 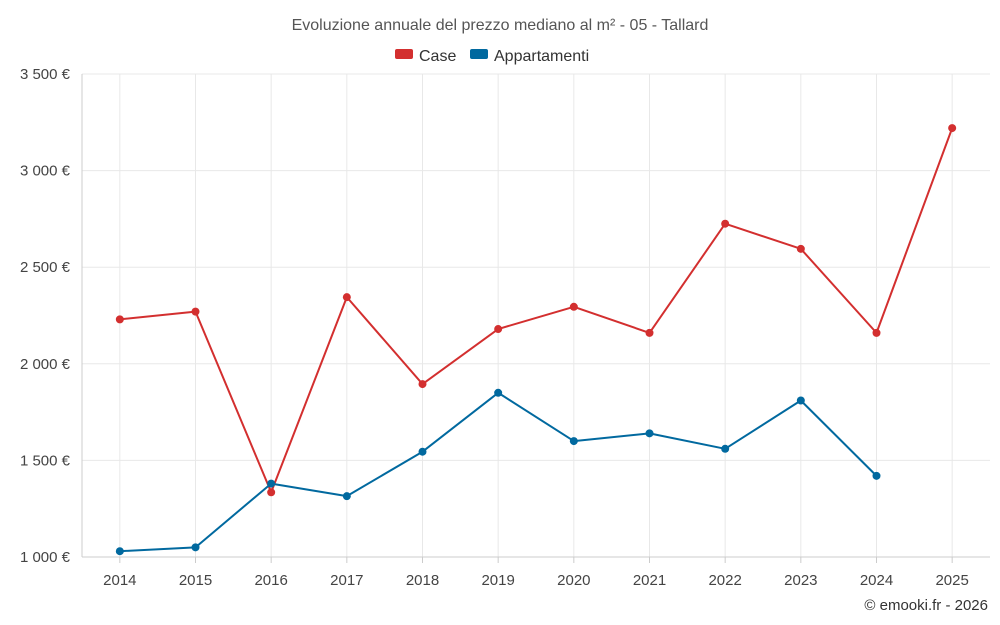 What do you see at coordinates (422, 580) in the screenshot?
I see `x-tick-label: 2018` at bounding box center [422, 580].